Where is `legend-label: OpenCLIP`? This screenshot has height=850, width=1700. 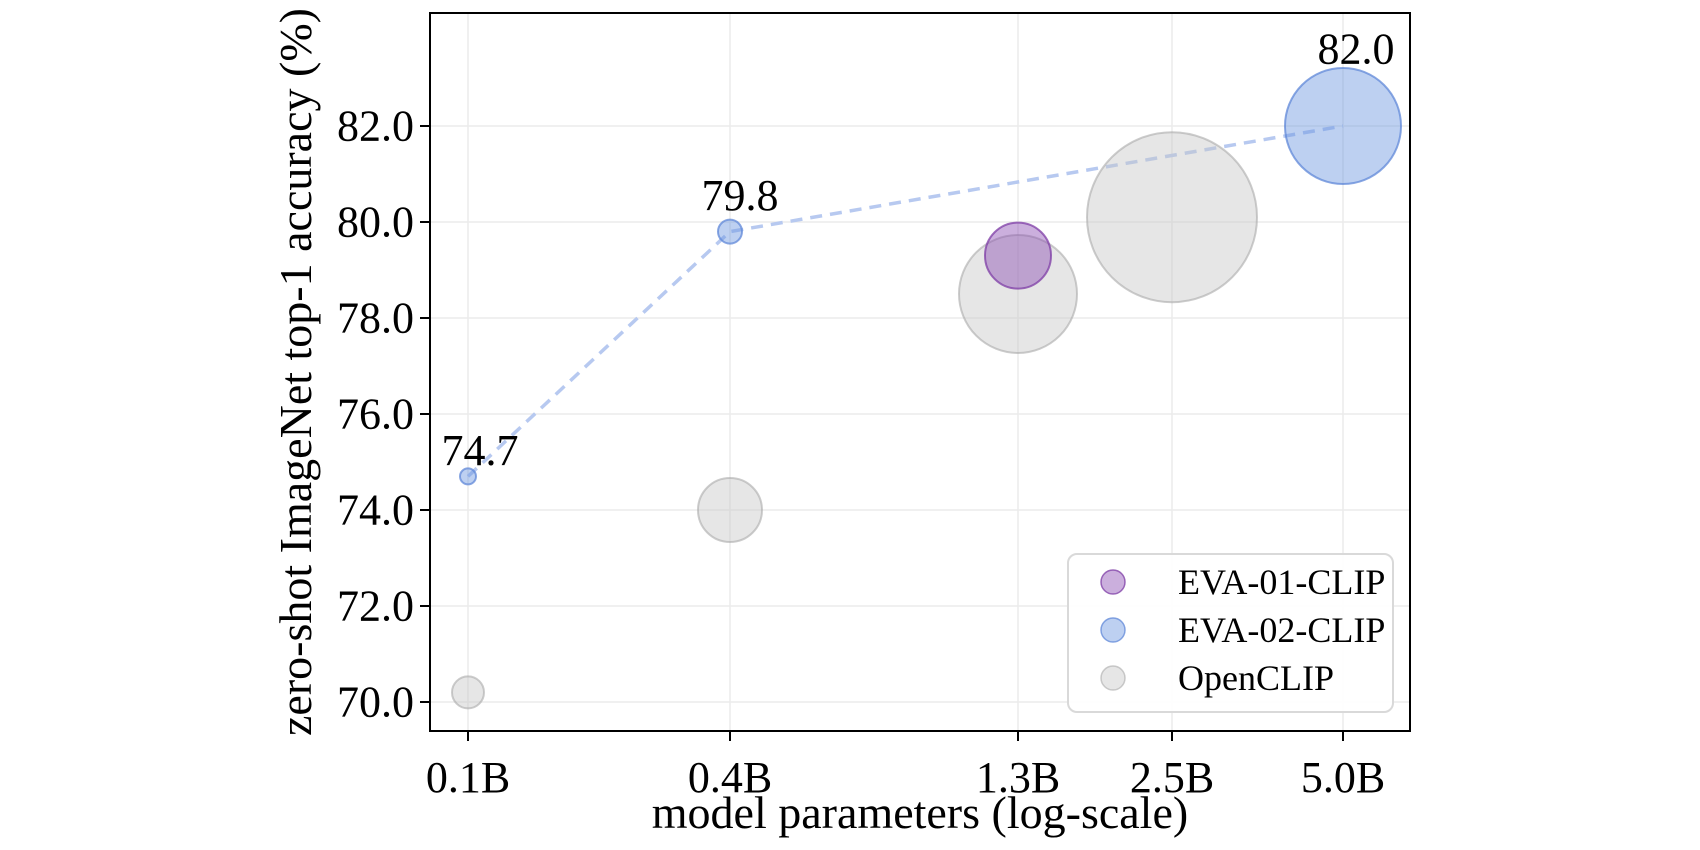
legend-label: OpenCLIP is located at coordinates (1256, 678).